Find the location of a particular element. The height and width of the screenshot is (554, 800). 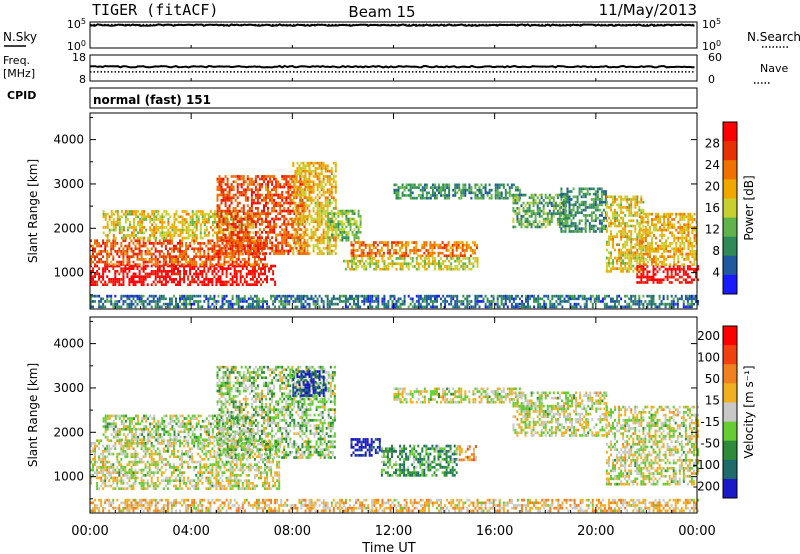

nsearch-label: N.Search is located at coordinates (773, 37).